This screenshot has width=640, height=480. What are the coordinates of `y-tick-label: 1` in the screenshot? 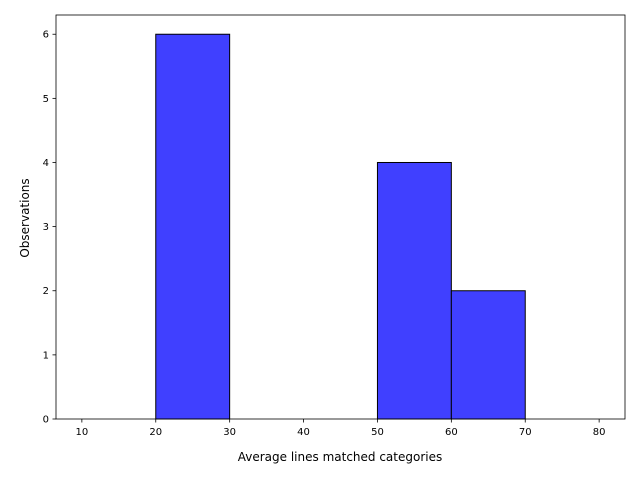 It's located at (46, 355).